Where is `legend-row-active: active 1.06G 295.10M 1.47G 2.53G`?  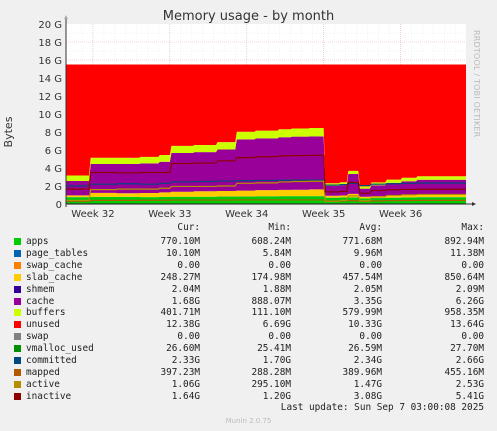 legend-row-active: active 1.06G 295.10M 1.47G 2.53G is located at coordinates (248, 385).